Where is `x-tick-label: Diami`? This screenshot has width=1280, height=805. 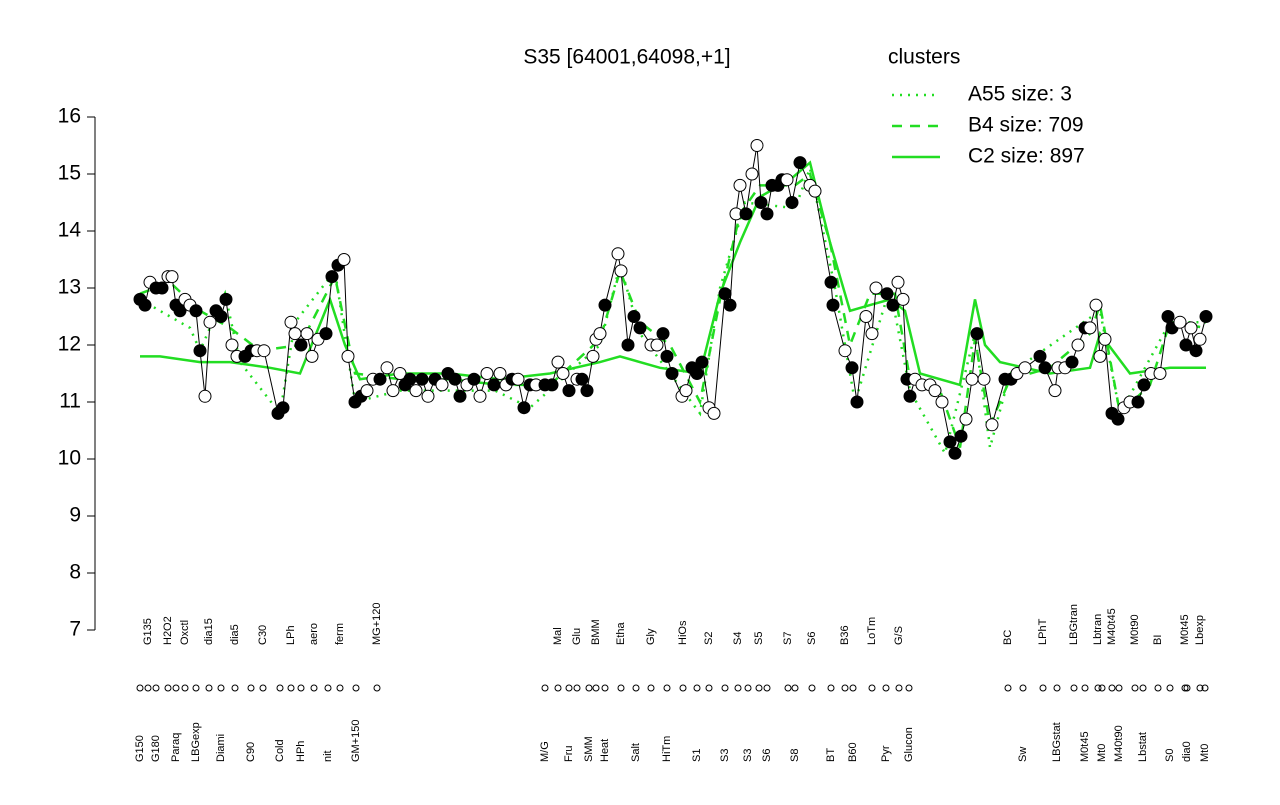
x-tick-label: Diami is located at coordinates (221, 748).